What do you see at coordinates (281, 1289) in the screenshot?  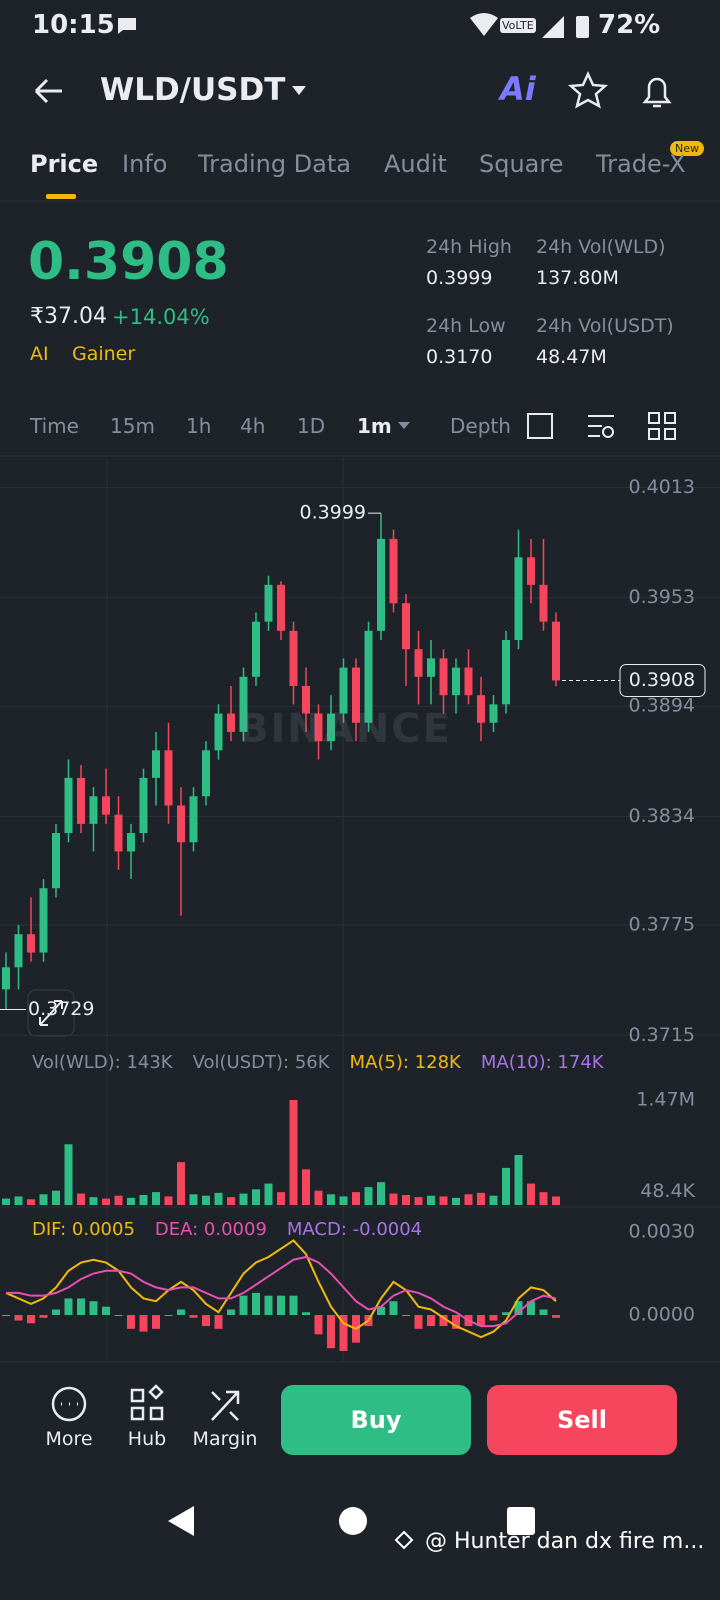 I see `dif-line` at bounding box center [281, 1289].